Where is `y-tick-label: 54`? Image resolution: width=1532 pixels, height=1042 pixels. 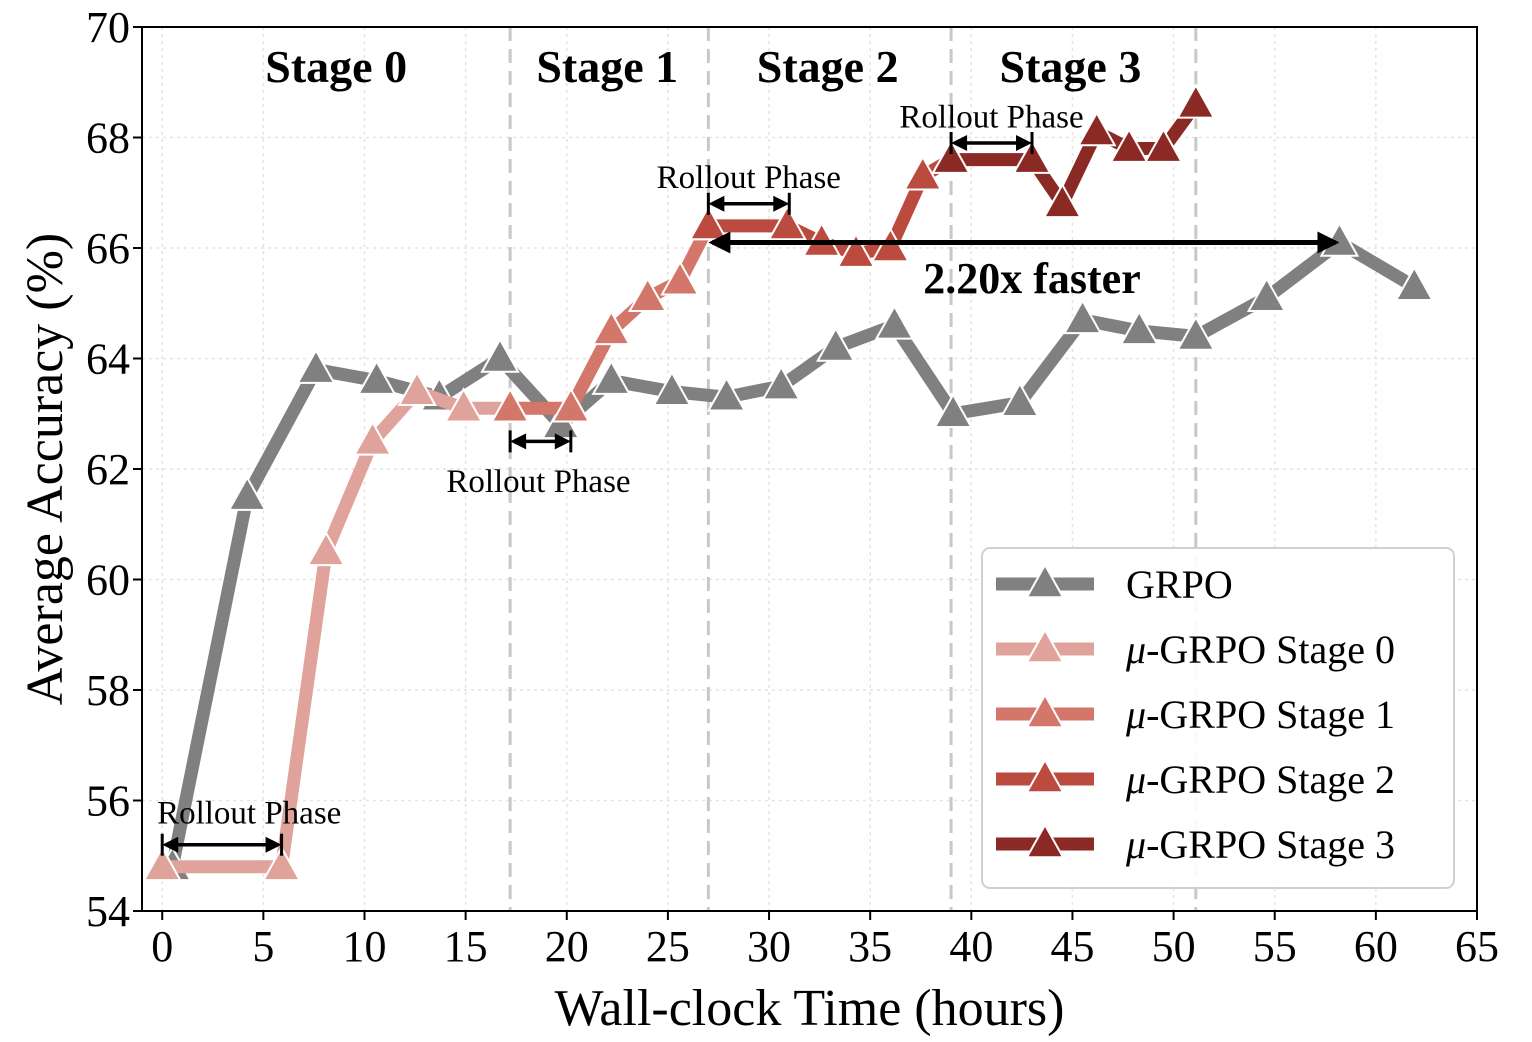
y-tick-label: 54 is located at coordinates (108, 911).